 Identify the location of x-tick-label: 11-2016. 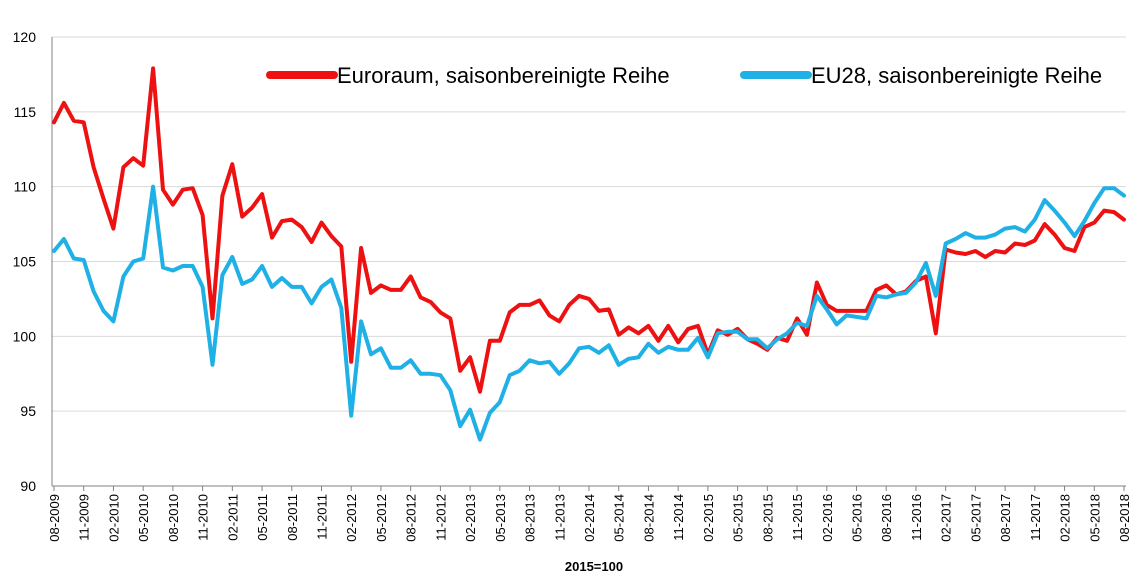
(916, 517).